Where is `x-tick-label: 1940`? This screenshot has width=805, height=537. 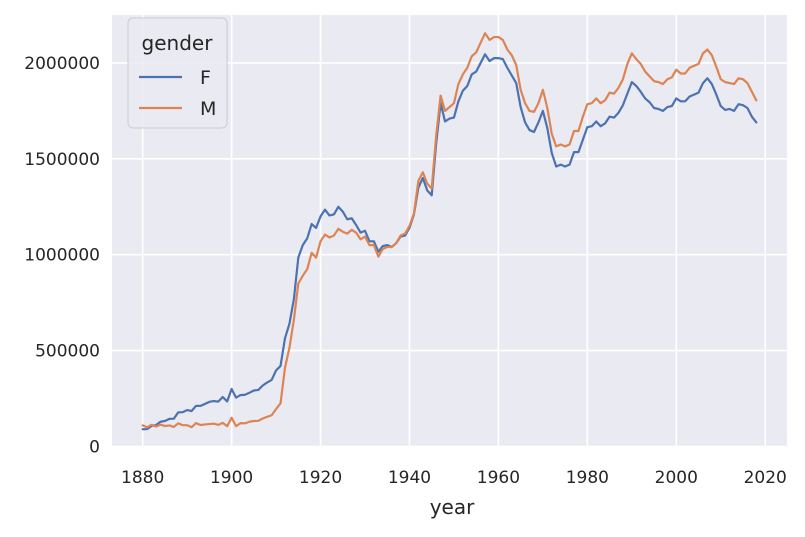
x-tick-label: 1940 is located at coordinates (409, 478).